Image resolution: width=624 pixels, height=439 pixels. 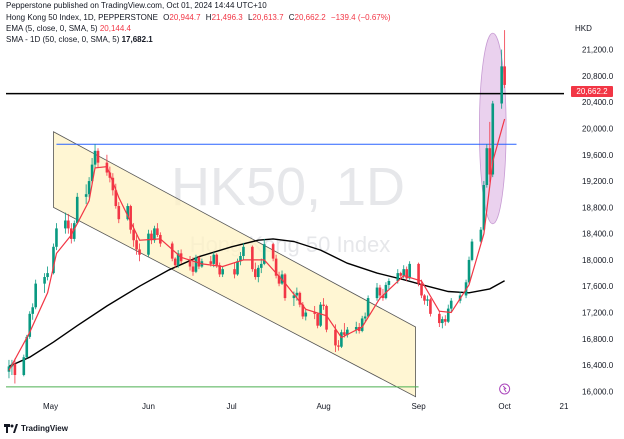 I want to click on y-tick-label: 17,600.0, so click(x=598, y=286).